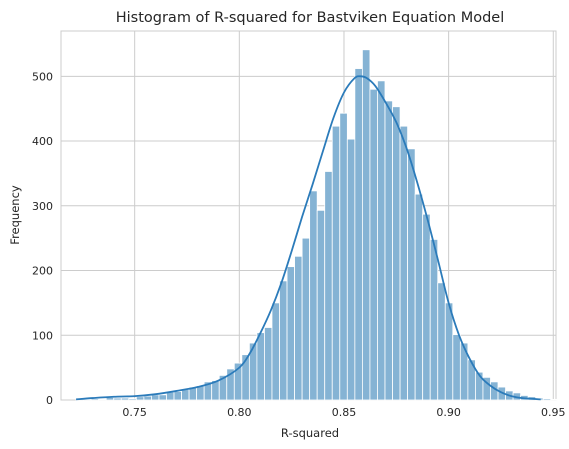  What do you see at coordinates (344, 412) in the screenshot?
I see `x-tick-label: 0.85` at bounding box center [344, 412].